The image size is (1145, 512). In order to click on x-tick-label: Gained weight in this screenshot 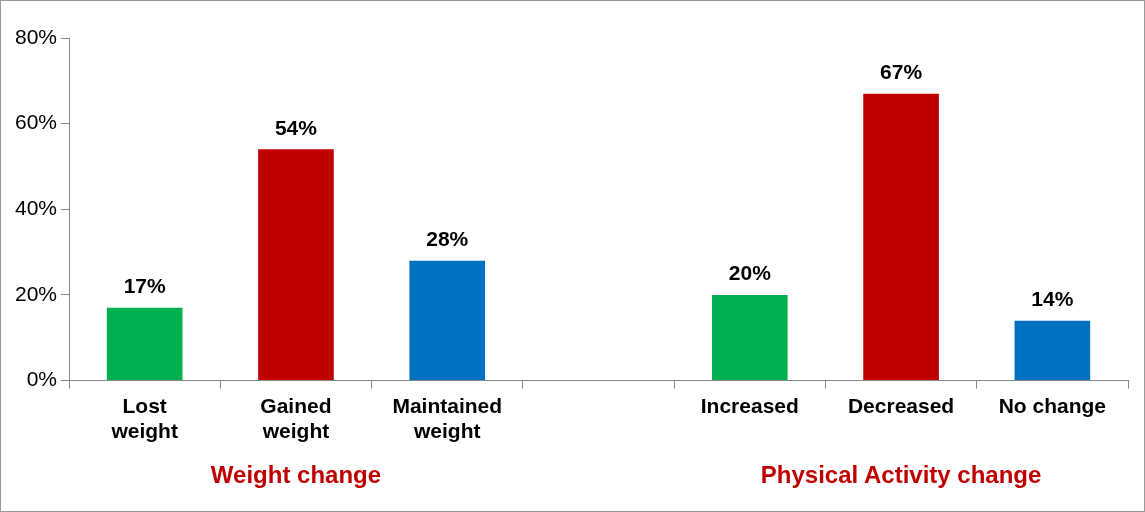, I will do `click(296, 418)`.